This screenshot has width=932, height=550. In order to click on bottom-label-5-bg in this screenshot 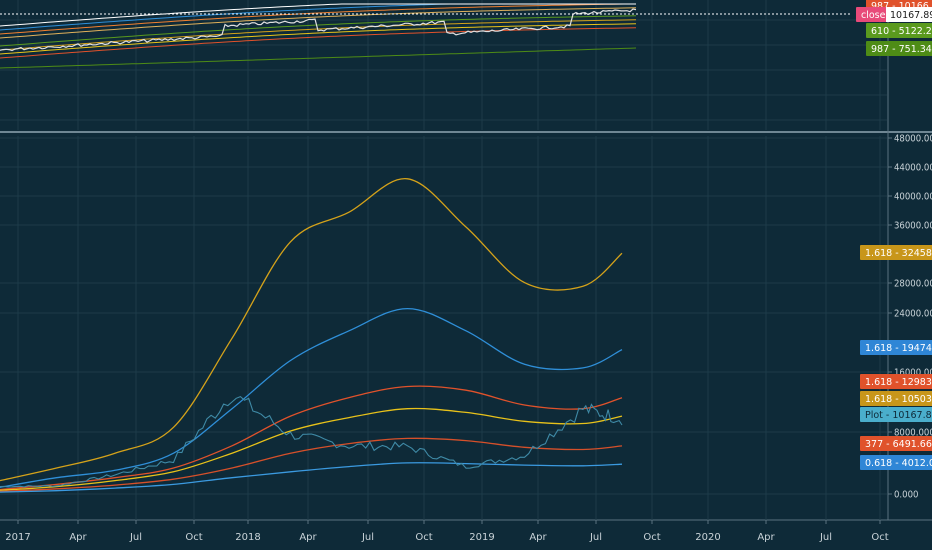, I will do `click(896, 443)`.